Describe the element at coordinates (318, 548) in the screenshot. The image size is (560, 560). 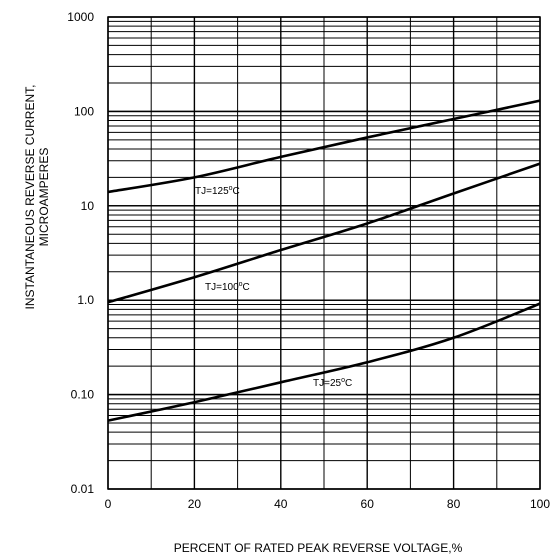
I see `x-axis-label: PERCENT OF RATED PEAK REVERSE VOLTAGE,%` at that location.